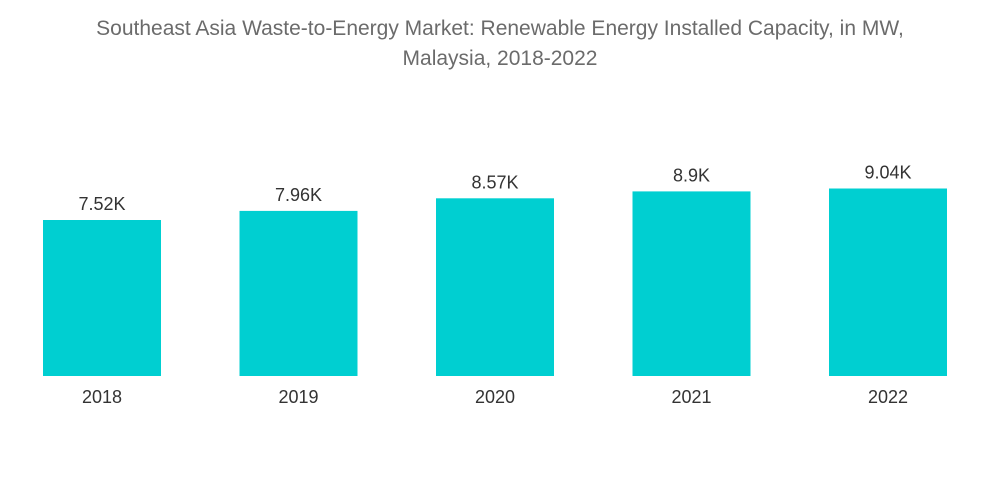  I want to click on bar-2022, so click(888, 282).